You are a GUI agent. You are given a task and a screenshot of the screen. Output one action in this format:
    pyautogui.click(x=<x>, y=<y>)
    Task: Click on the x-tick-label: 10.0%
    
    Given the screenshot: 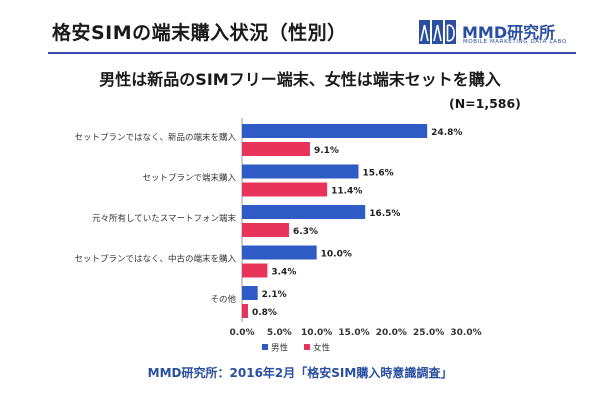 What is the action you would take?
    pyautogui.click(x=316, y=333)
    